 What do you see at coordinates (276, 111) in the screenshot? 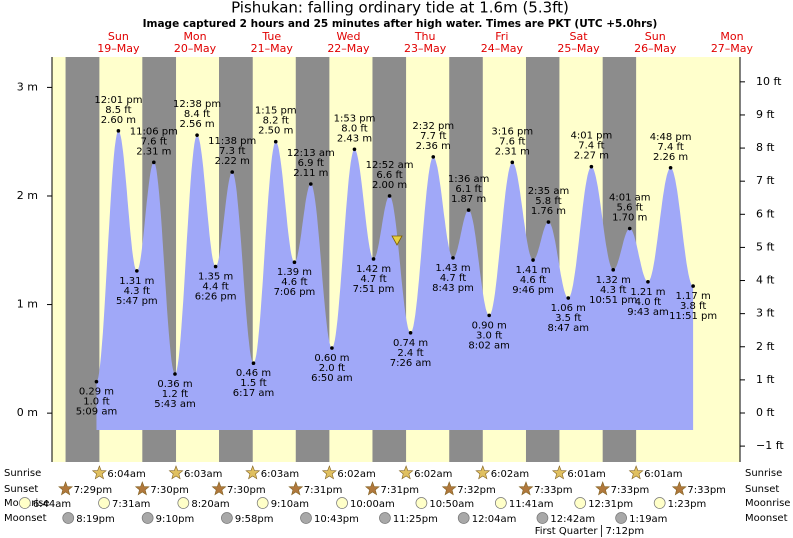
I see `tide-label: 1:15 pm` at bounding box center [276, 111].